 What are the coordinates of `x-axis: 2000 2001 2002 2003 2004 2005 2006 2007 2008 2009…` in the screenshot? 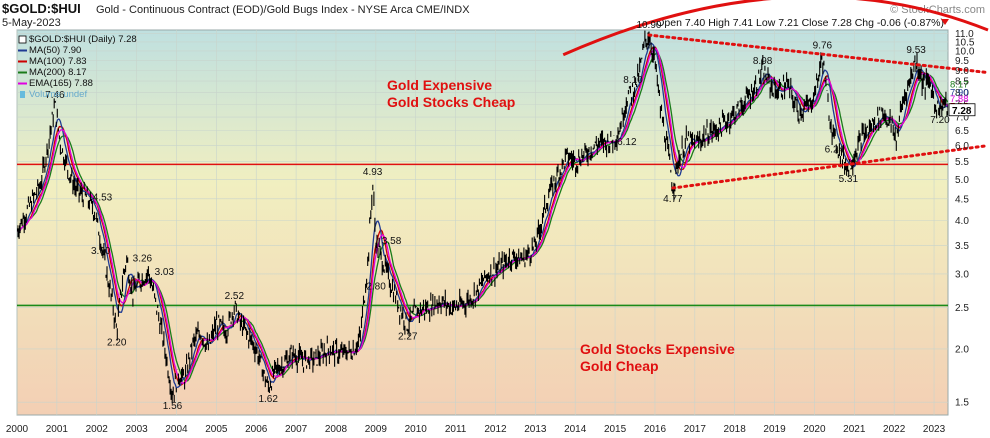 It's located at (476, 429).